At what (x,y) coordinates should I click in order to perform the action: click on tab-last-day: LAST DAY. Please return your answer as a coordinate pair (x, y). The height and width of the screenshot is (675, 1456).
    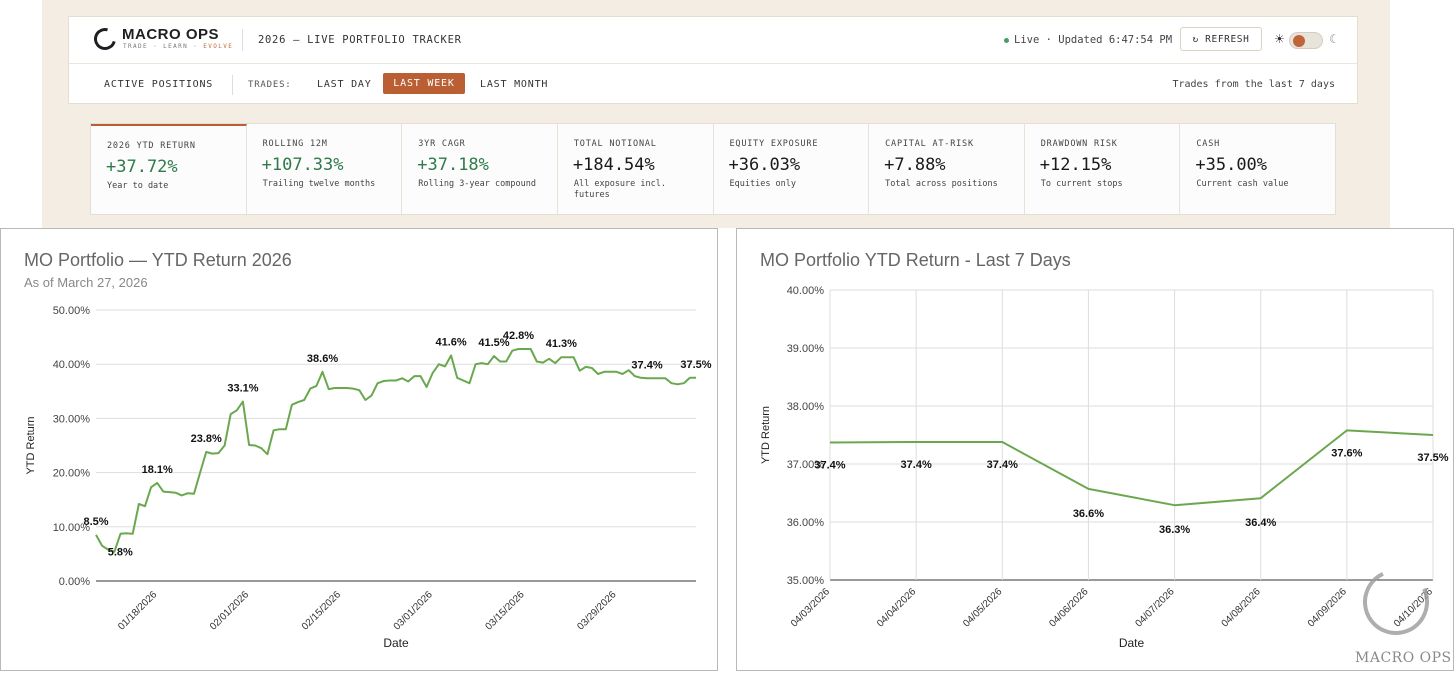
    Looking at the image, I should click on (344, 84).